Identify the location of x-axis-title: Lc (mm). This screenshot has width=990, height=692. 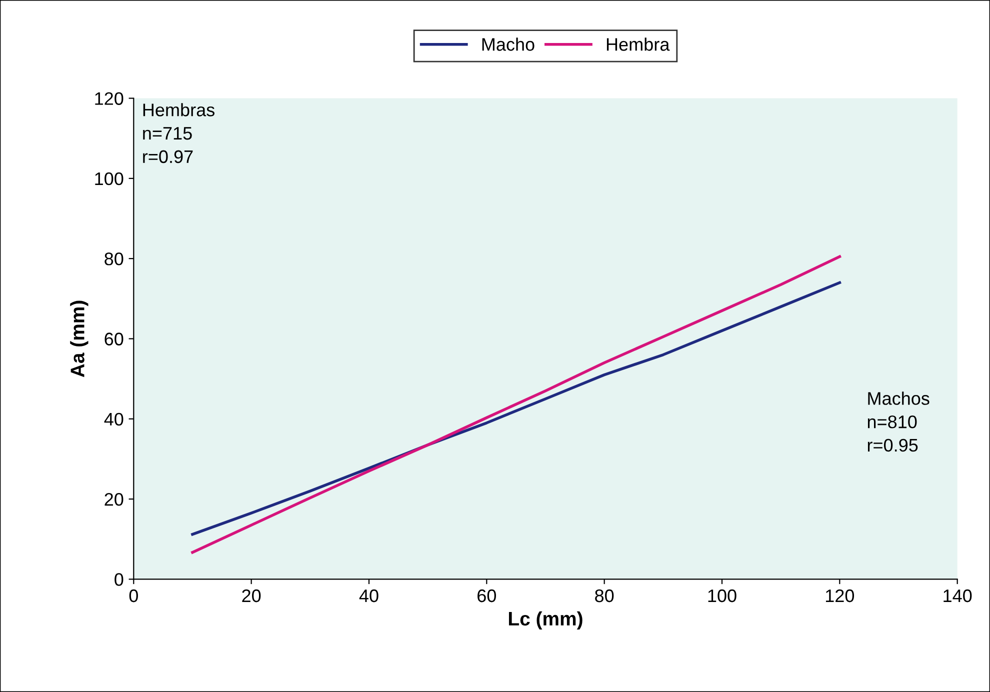
(545, 620).